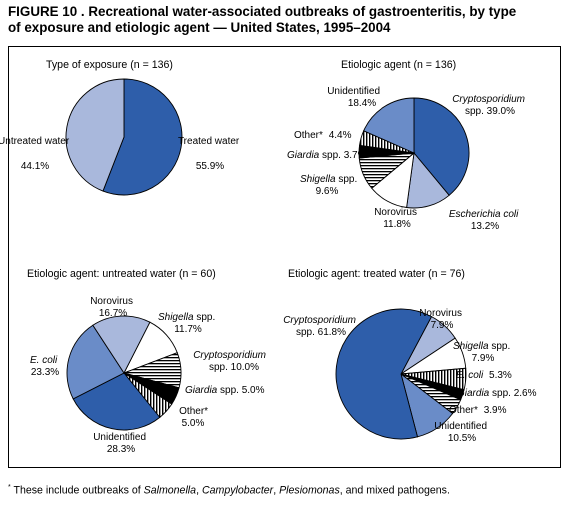  Describe the element at coordinates (111, 301) in the screenshot. I see `chart3-label-norovirus-text: Norovirus` at that location.